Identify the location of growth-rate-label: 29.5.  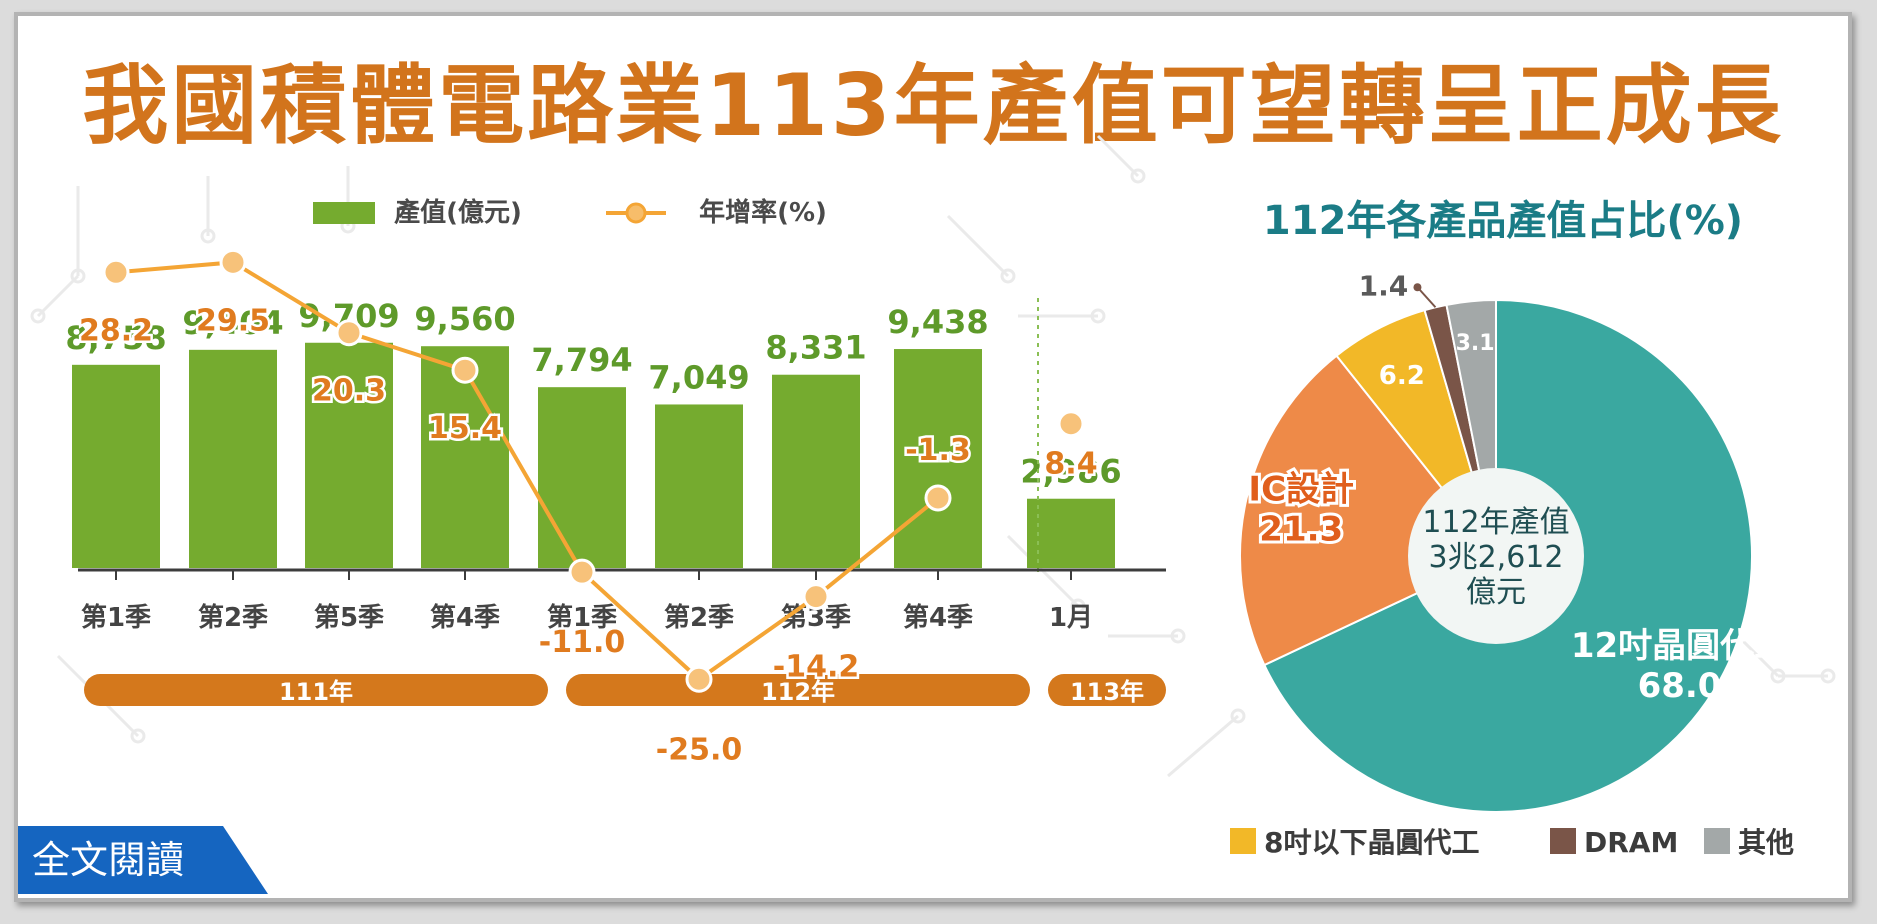
(233, 320).